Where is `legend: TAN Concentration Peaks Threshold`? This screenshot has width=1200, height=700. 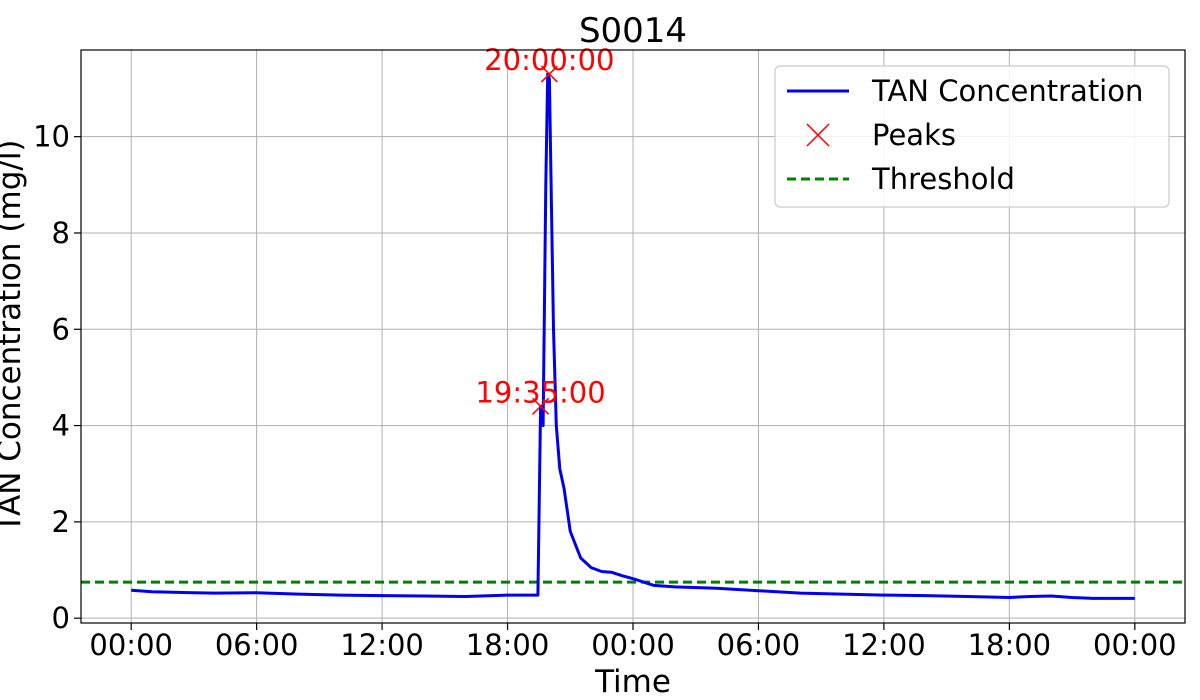 legend: TAN Concentration Peaks Threshold is located at coordinates (972, 136).